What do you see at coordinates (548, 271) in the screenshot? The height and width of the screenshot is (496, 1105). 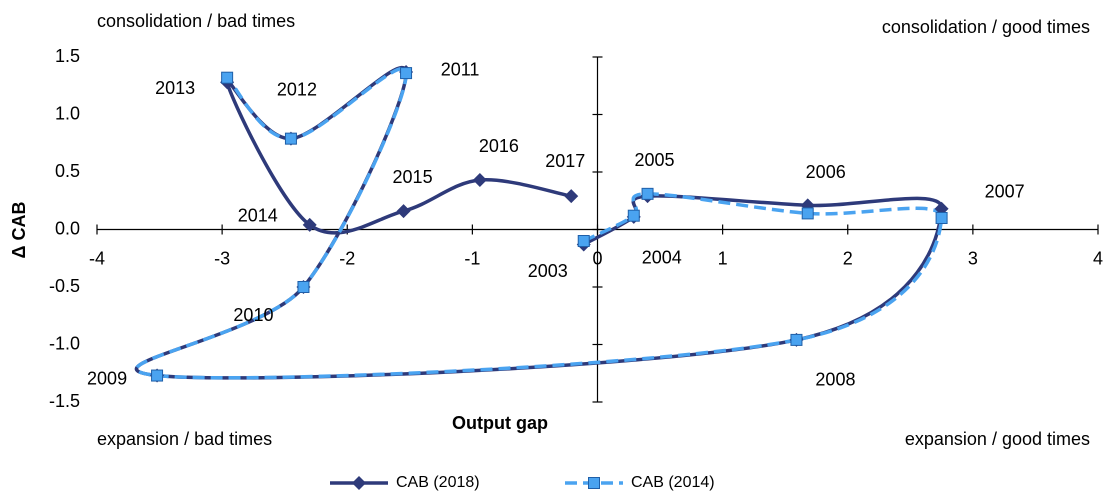 I see `point-label: 2003` at bounding box center [548, 271].